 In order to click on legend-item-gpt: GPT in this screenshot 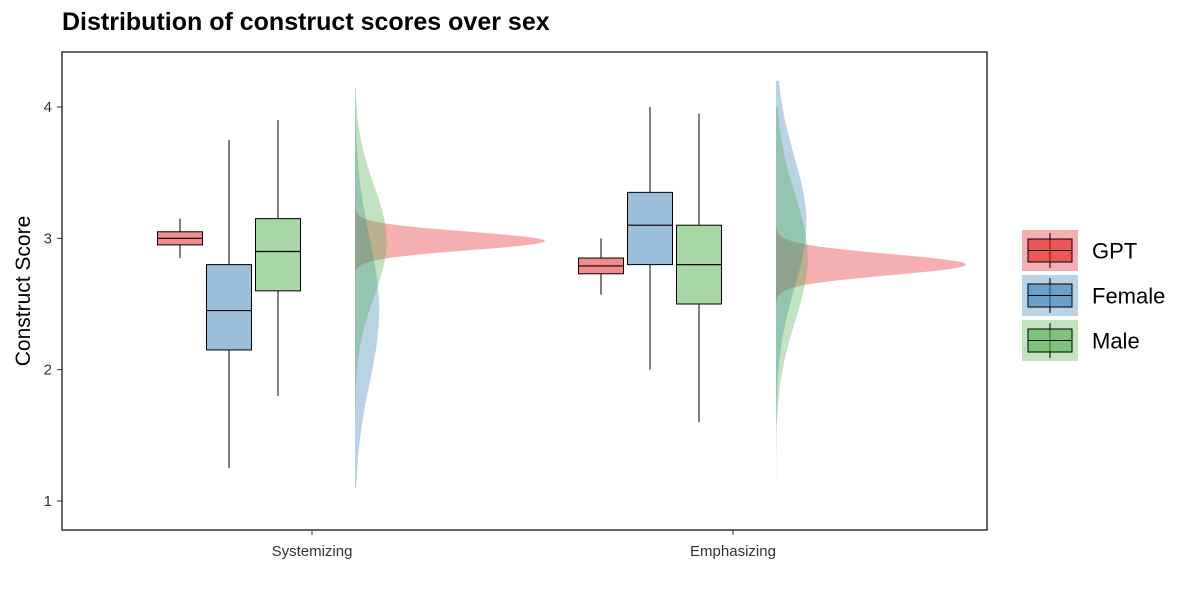, I will do `click(1079, 250)`.